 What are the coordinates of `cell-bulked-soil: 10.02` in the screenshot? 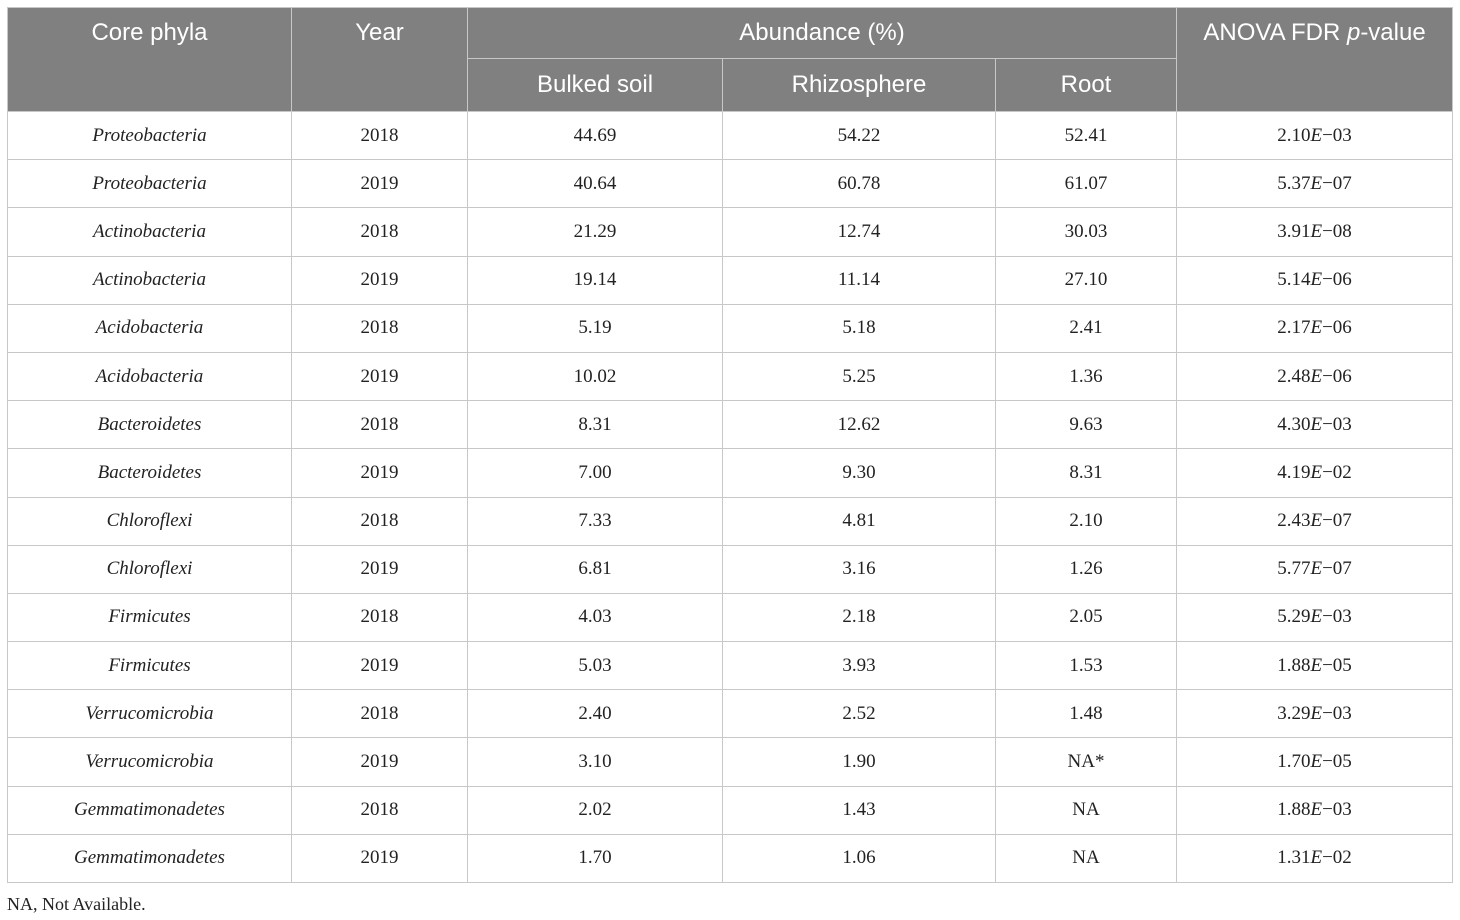 It's located at (595, 376).